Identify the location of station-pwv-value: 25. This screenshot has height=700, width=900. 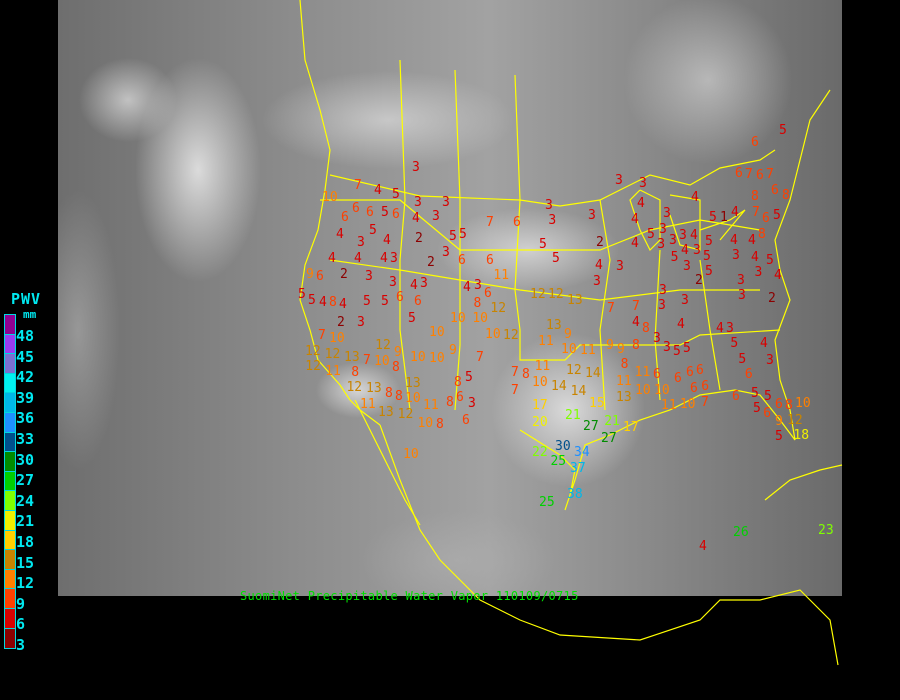
(547, 502).